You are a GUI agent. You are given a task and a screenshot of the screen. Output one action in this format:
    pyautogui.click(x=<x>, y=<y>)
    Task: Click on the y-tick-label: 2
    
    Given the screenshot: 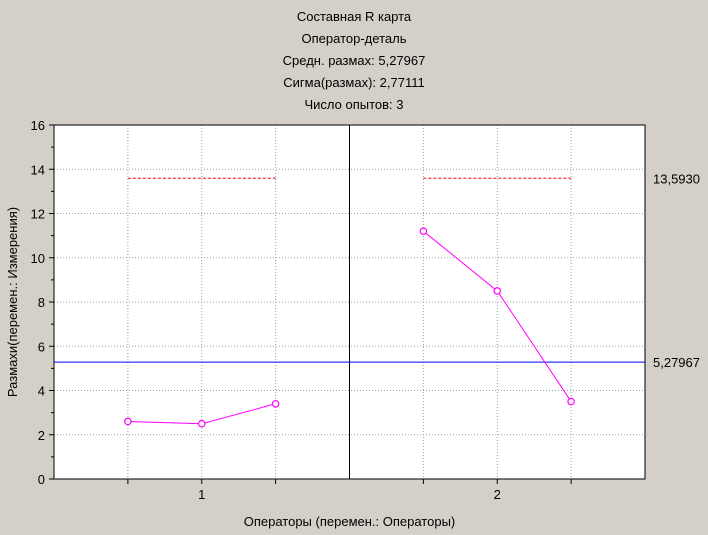 What is the action you would take?
    pyautogui.click(x=41, y=435)
    